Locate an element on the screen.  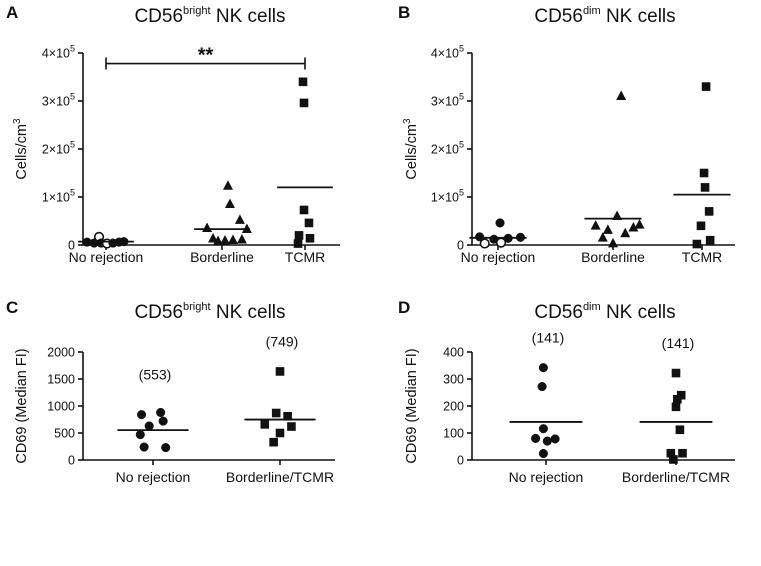
panel-letter: D is located at coordinates (404, 307).